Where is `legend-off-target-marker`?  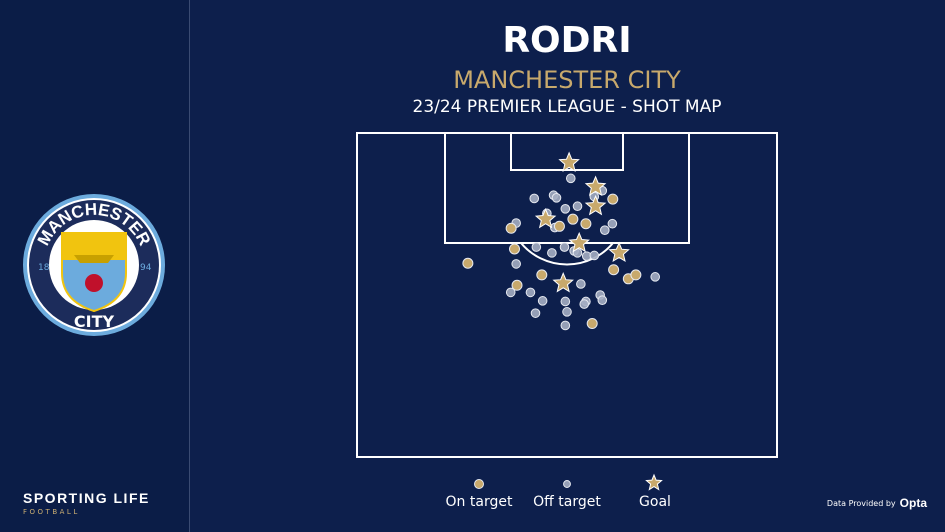 legend-off-target-marker is located at coordinates (567, 484).